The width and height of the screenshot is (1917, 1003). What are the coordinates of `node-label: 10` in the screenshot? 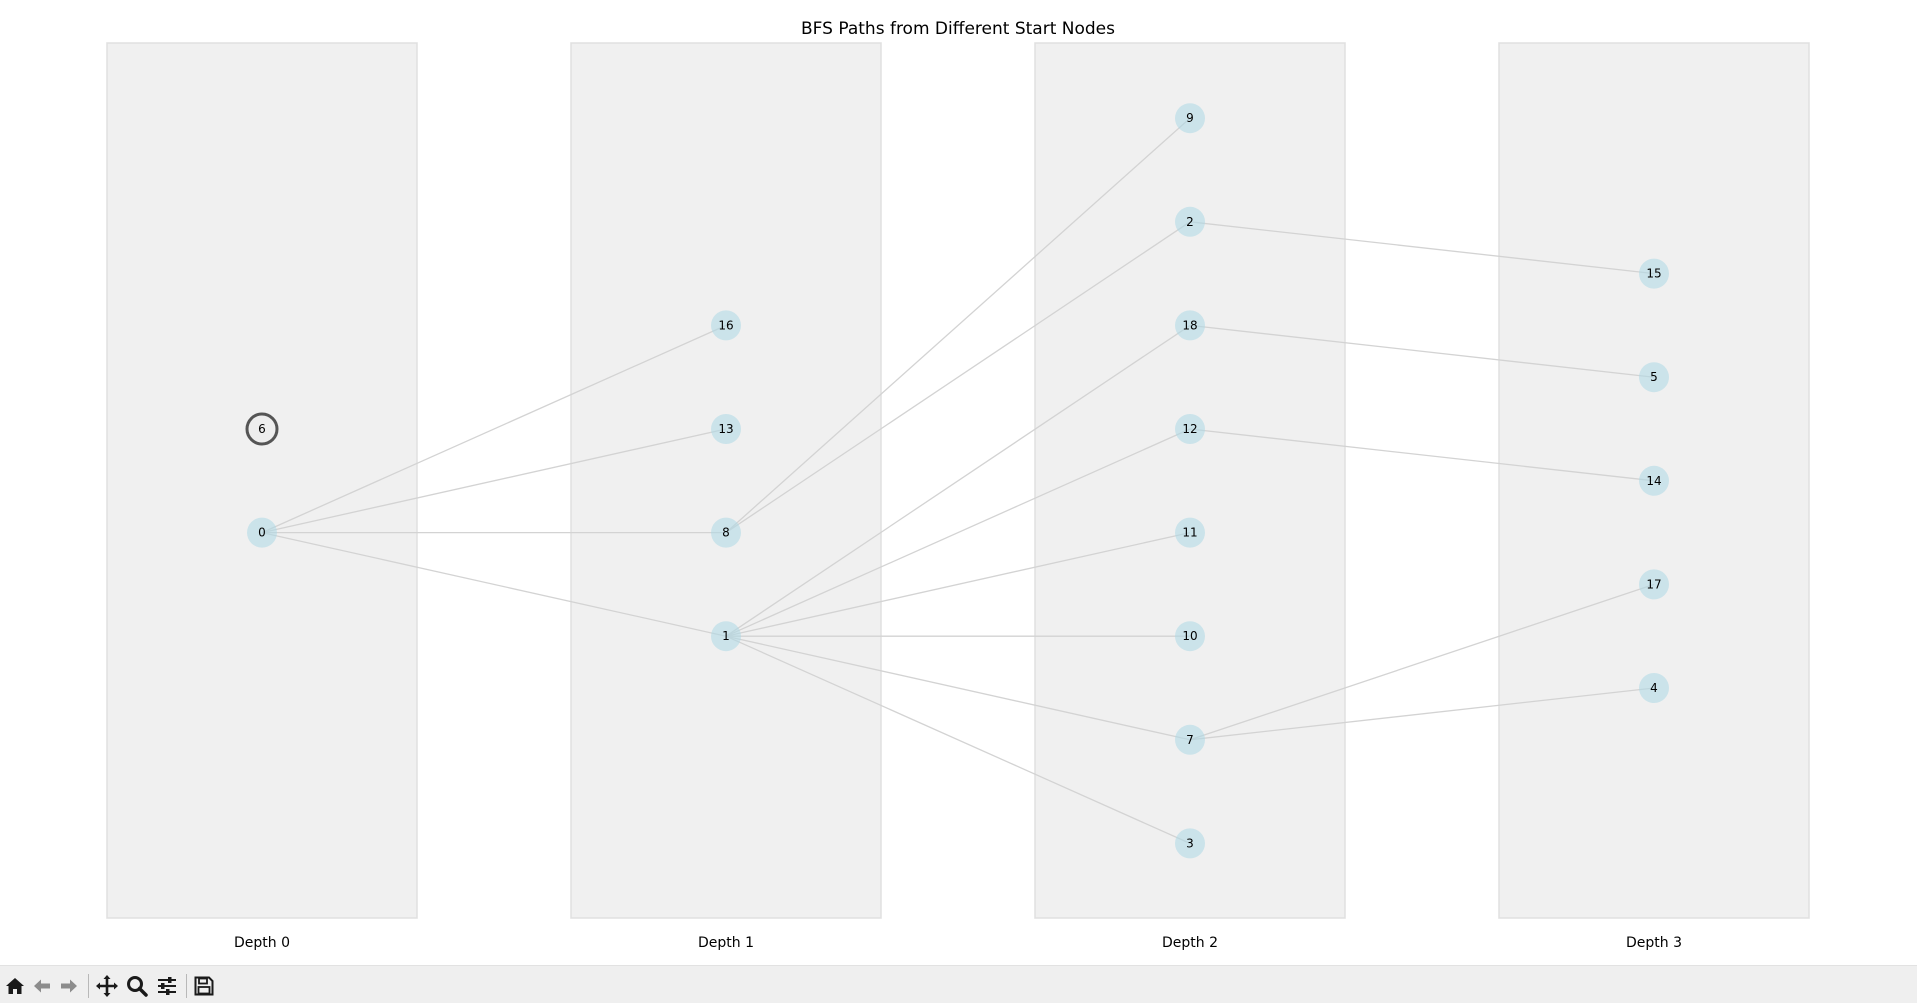 It's located at (1189, 636).